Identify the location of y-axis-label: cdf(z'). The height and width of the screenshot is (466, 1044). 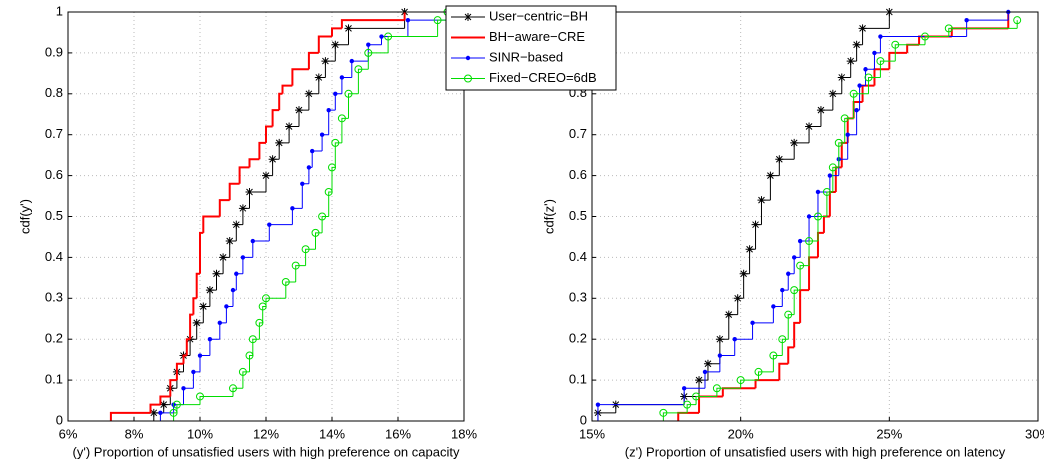
(548, 216).